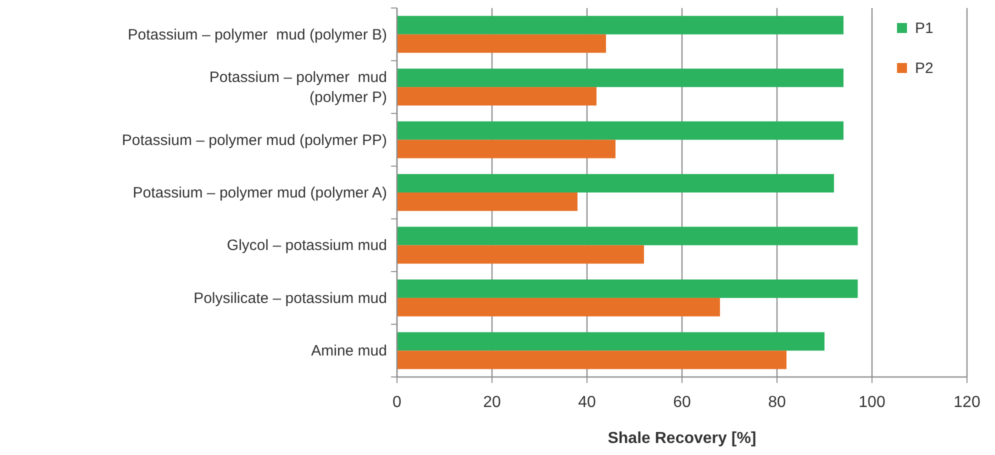 The image size is (995, 455). Describe the element at coordinates (397, 402) in the screenshot. I see `x-tick-label: 0` at that location.